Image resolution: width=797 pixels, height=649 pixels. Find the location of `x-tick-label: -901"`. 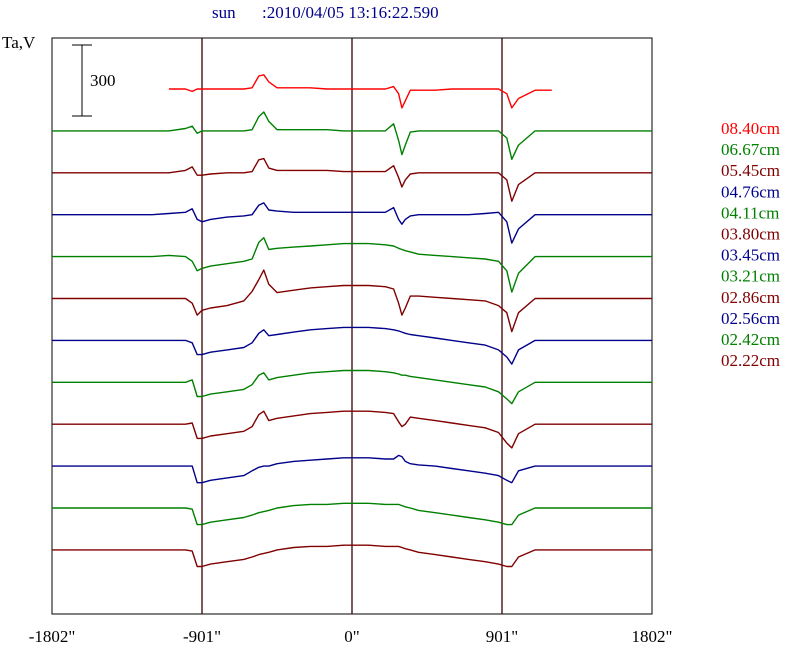

x-tick-label: -901" is located at coordinates (202, 636).